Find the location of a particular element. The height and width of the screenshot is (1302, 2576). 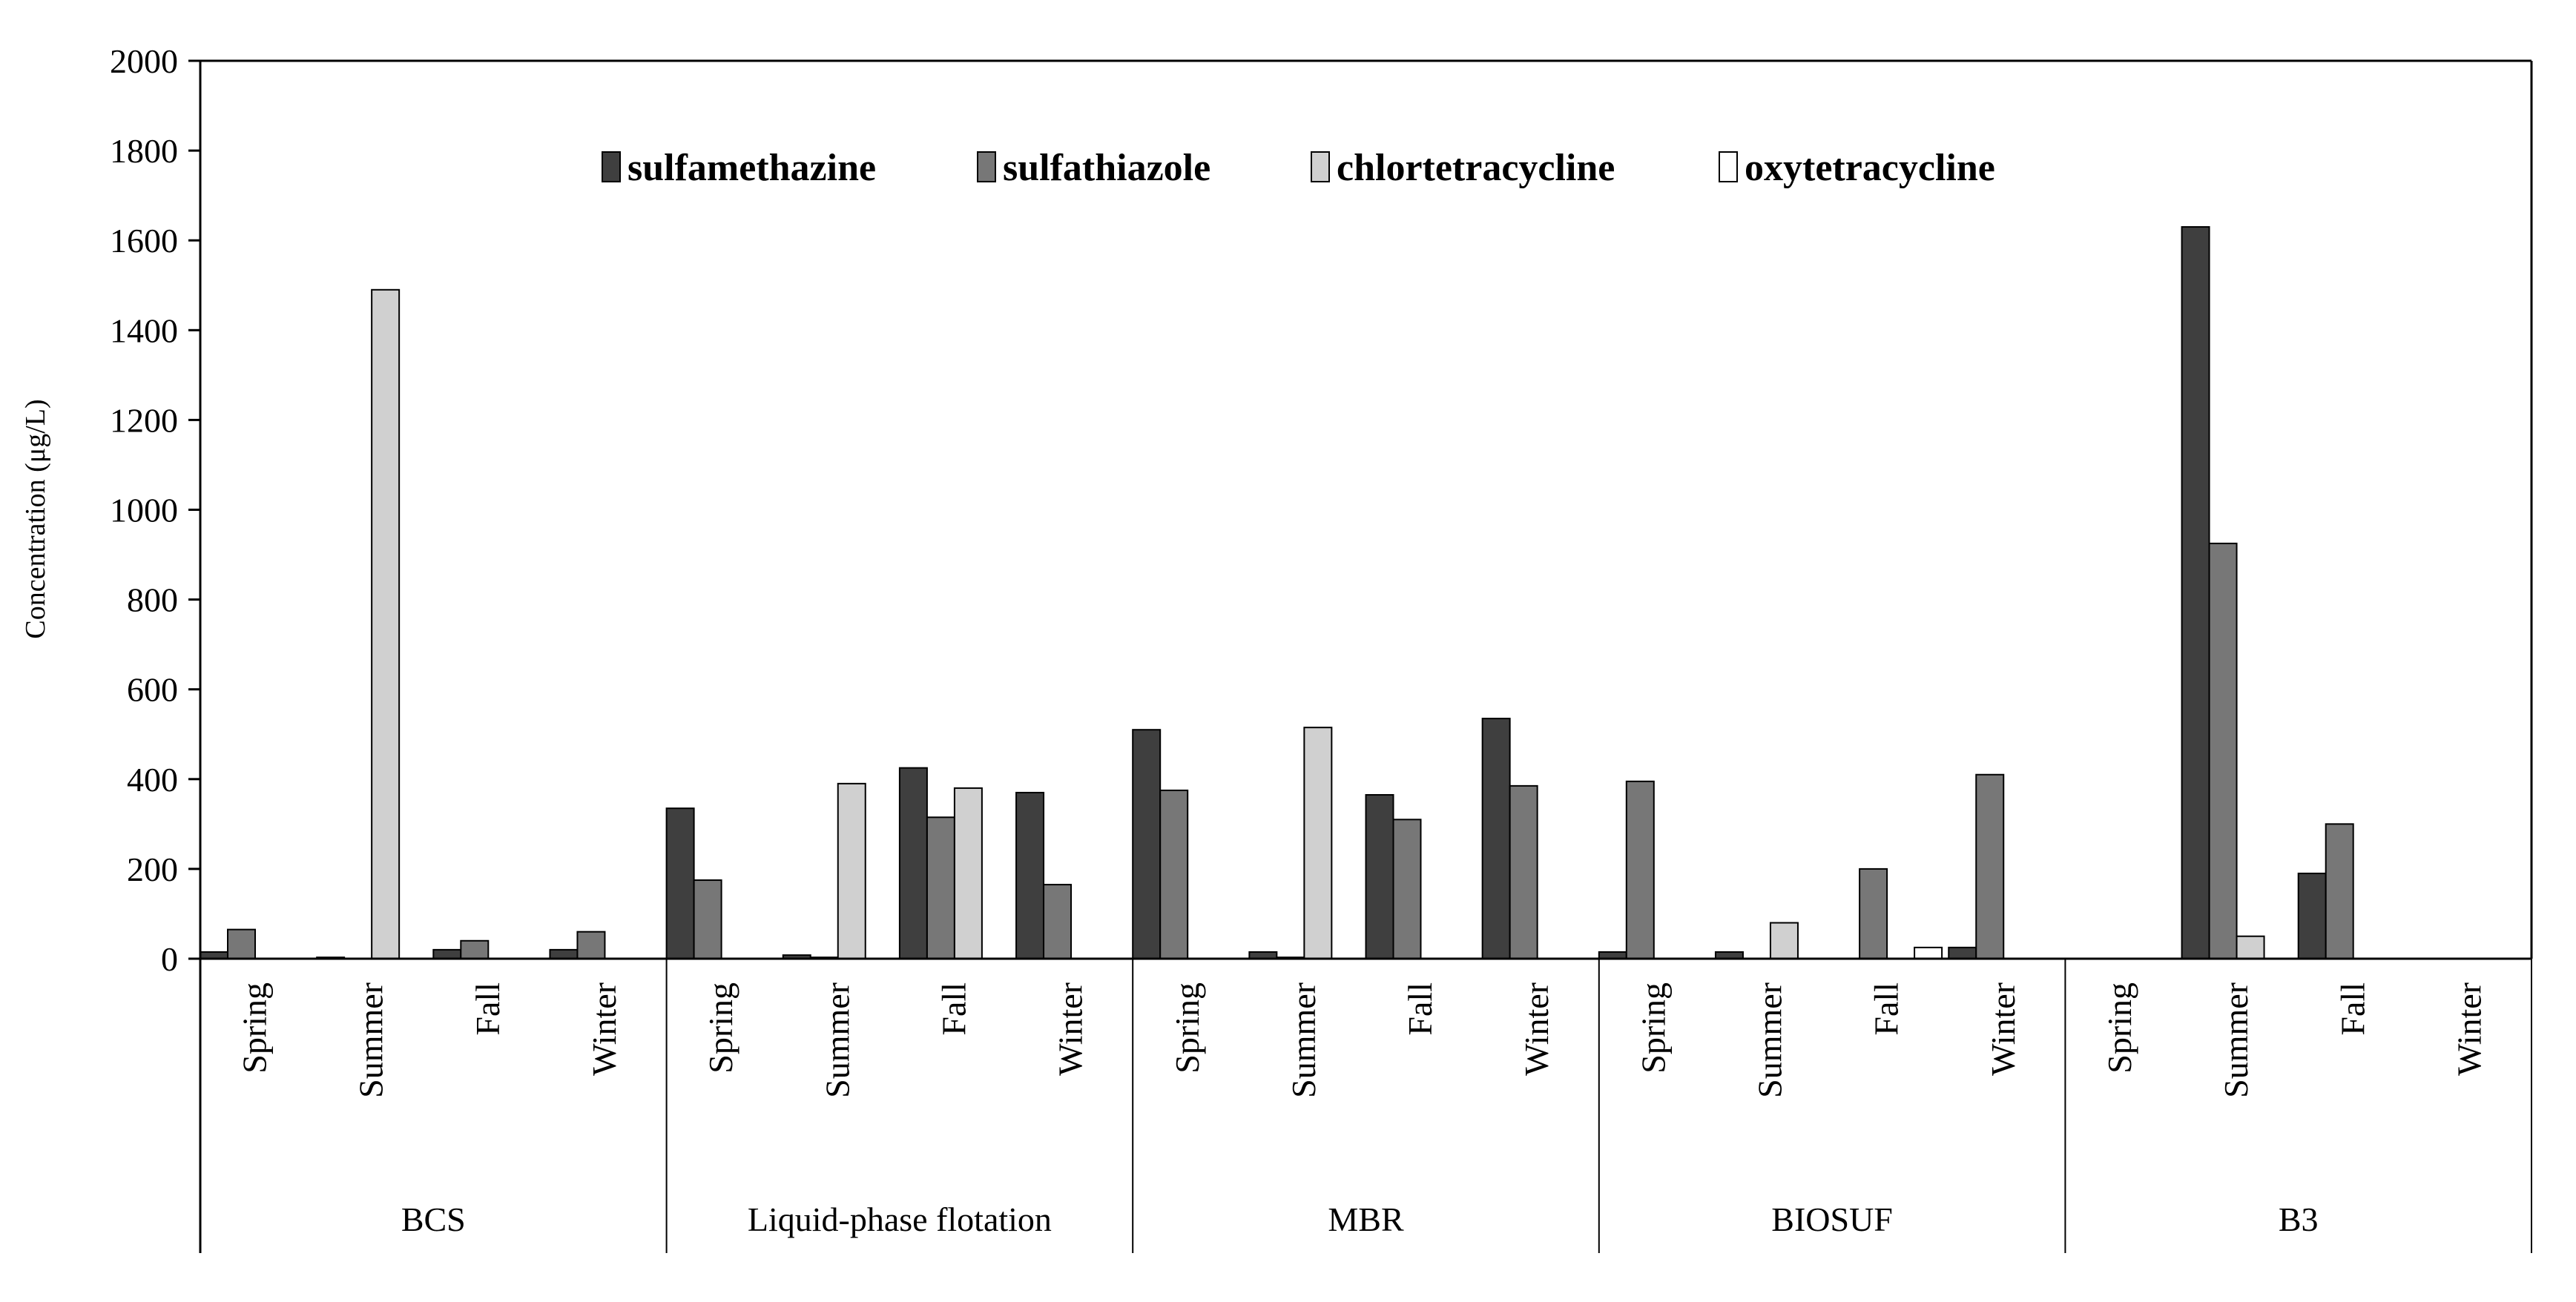

legend-swatch-sulfathiazole is located at coordinates (986, 166).